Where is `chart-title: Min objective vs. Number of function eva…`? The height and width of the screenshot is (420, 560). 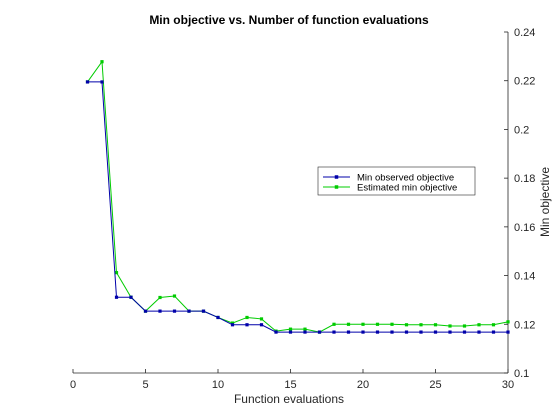 chart-title: Min objective vs. Number of function eva… is located at coordinates (289, 20).